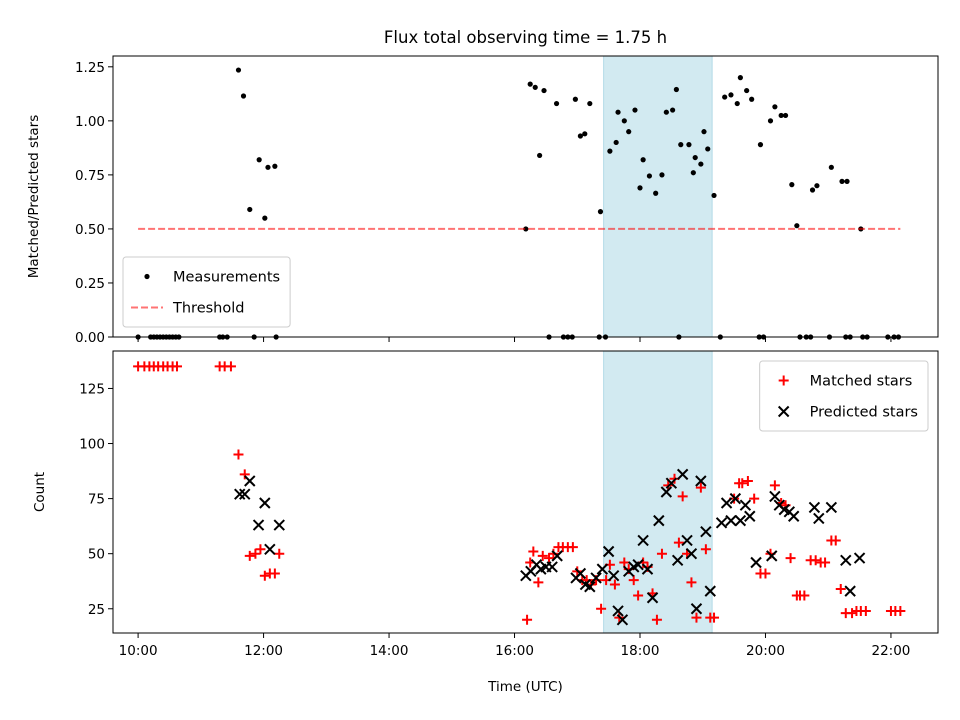 The height and width of the screenshot is (720, 960). I want to click on top-ytick-label: 0.25, so click(90, 284).